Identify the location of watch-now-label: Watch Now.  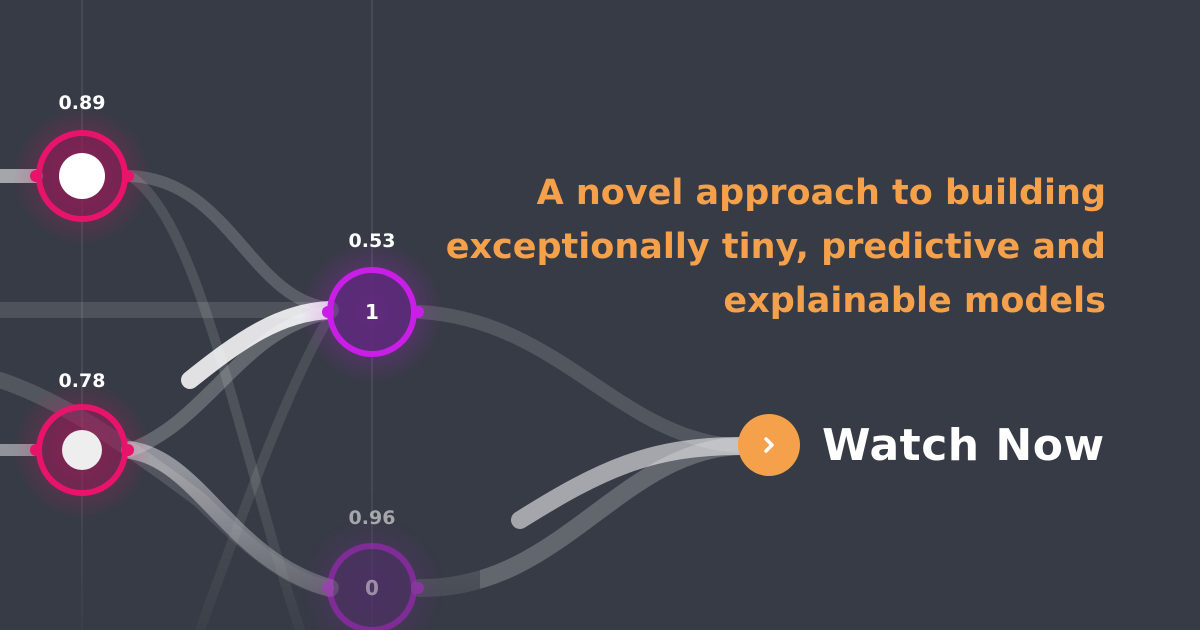
(963, 445).